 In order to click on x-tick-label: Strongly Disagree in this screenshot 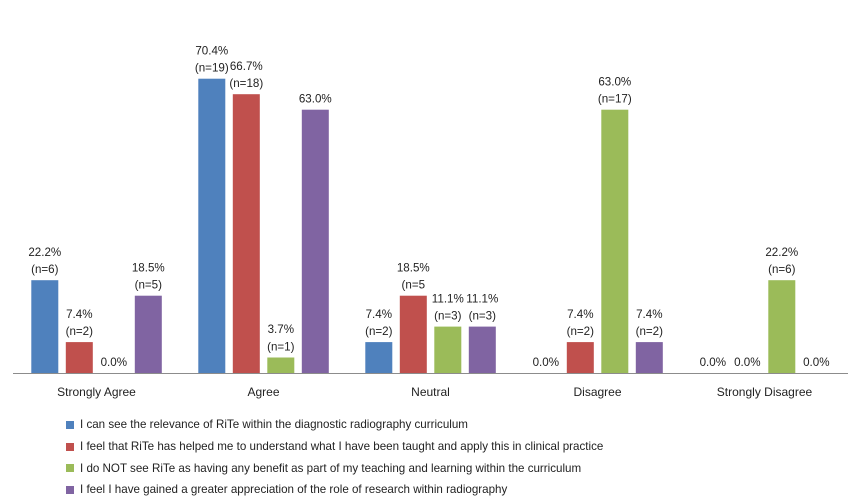, I will do `click(765, 392)`.